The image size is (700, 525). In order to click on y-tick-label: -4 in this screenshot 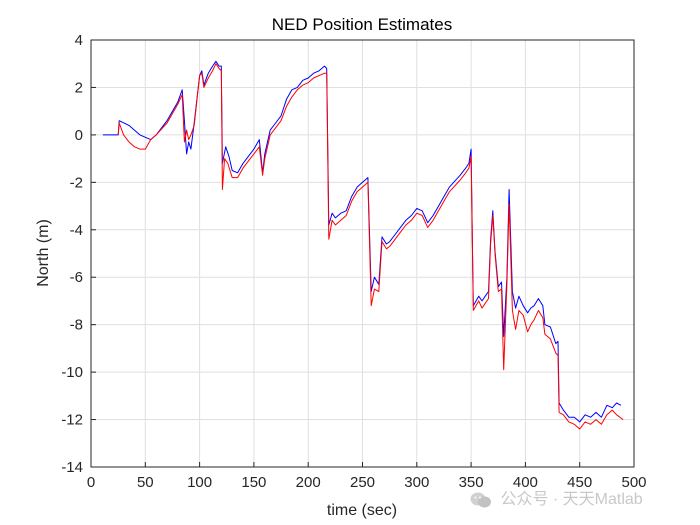, I will do `click(76, 230)`.